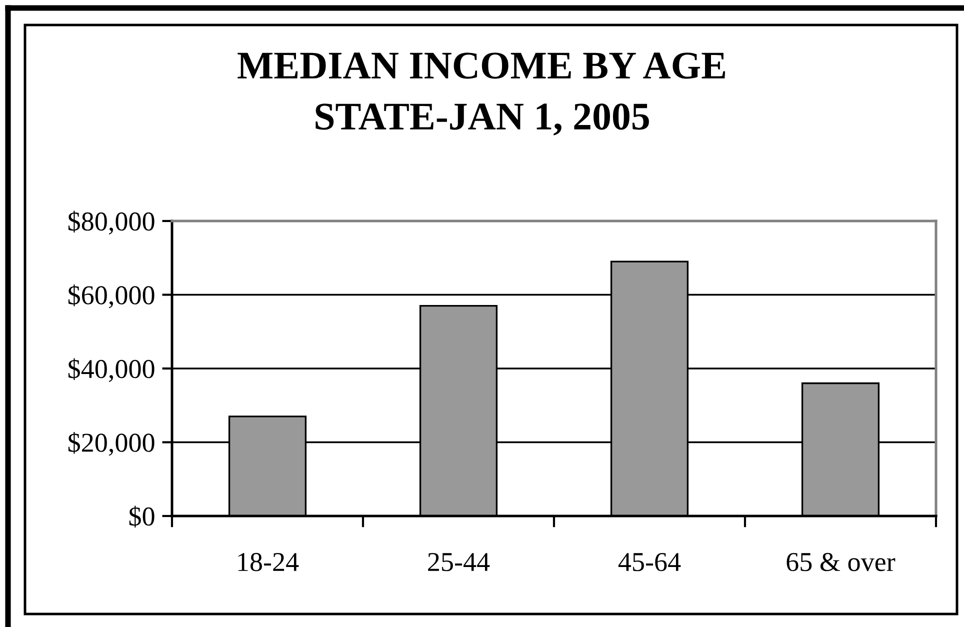 Image resolution: width=964 pixels, height=627 pixels. What do you see at coordinates (482, 65) in the screenshot?
I see `chart-title: MEDIAN INCOME BY AGE` at bounding box center [482, 65].